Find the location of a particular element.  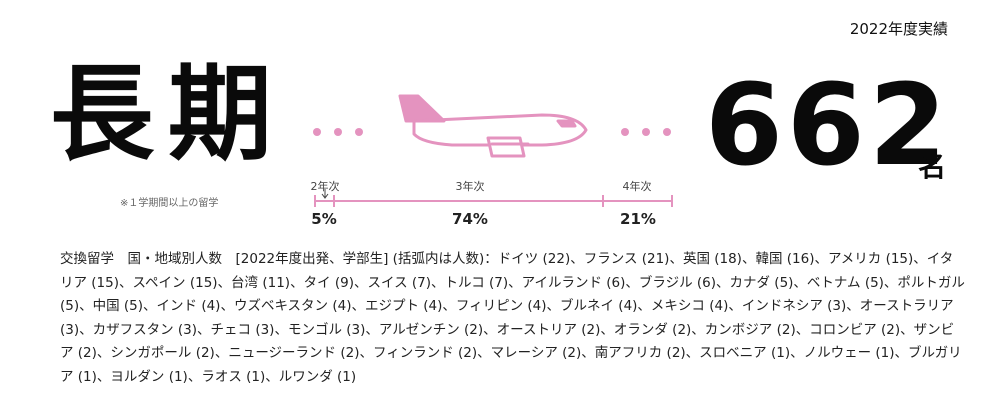

airplane-icon is located at coordinates (493, 126).